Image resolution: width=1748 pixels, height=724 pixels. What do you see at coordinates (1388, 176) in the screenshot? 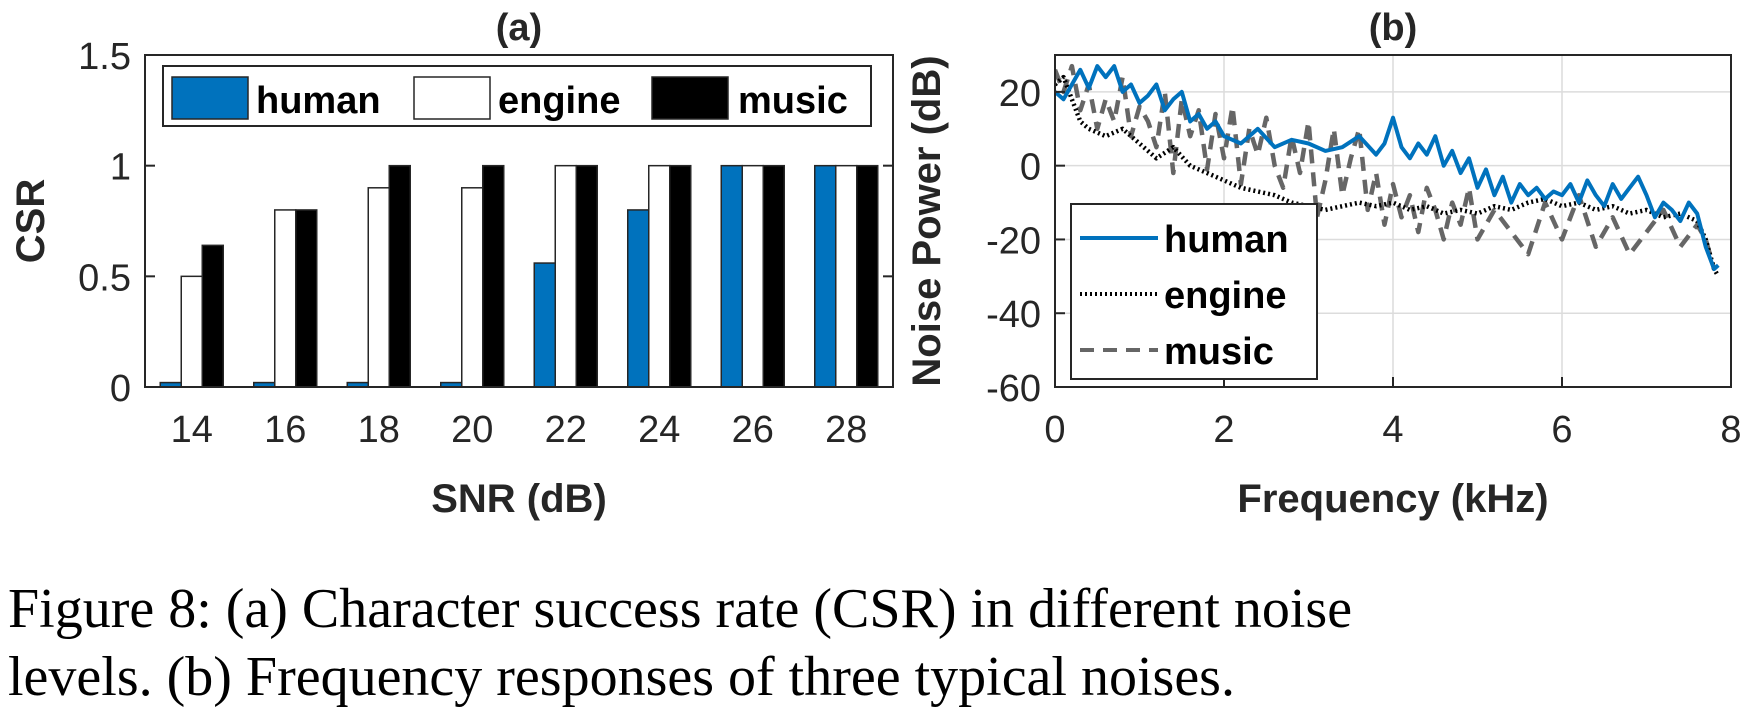
I see `series-line-engine` at bounding box center [1388, 176].